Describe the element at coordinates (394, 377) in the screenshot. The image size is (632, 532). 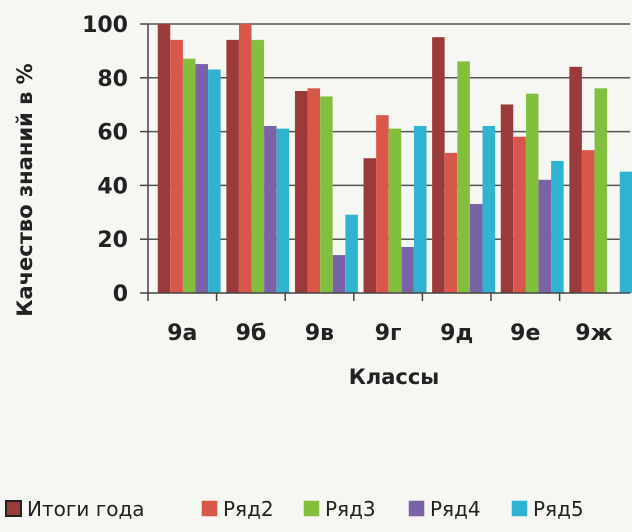
I see `x-axis-title: Классы` at that location.